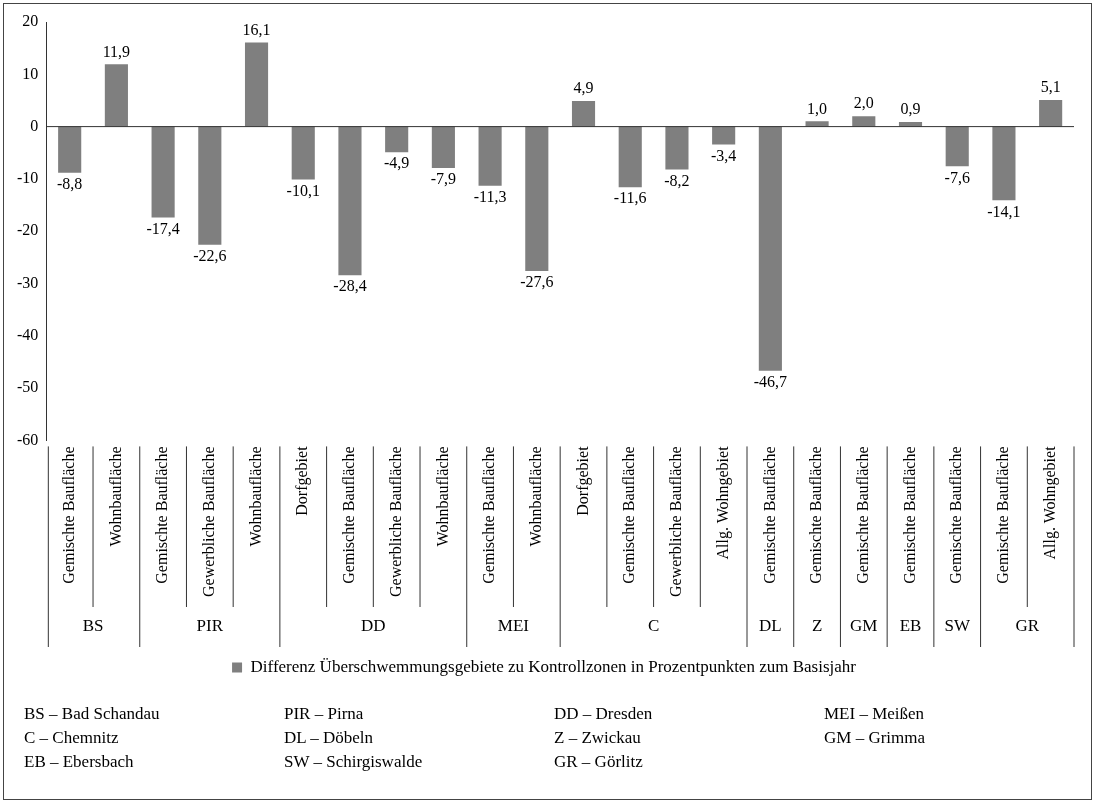  Describe the element at coordinates (28, 230) in the screenshot. I see `y-tick-label: -20` at that location.